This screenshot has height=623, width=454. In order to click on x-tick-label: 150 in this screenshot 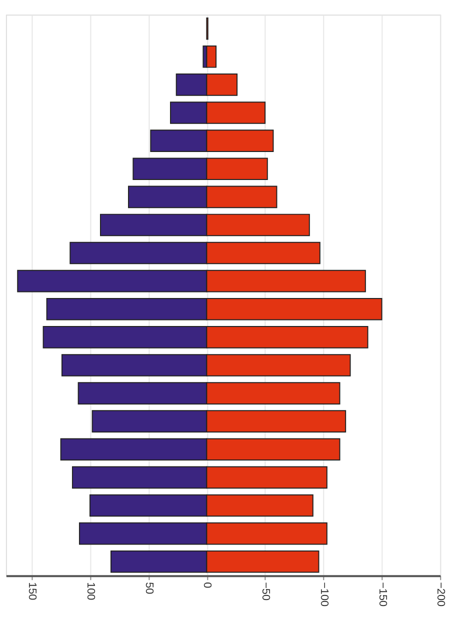, I will do `click(32, 591)`.